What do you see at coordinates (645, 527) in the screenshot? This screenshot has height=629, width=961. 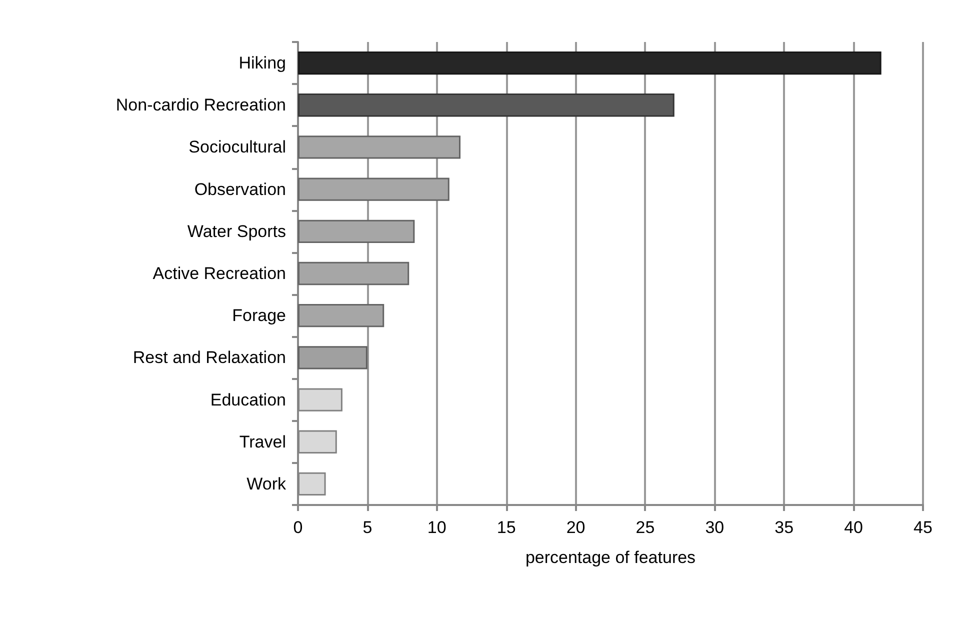 I see `x-tick-label: 25` at bounding box center [645, 527].